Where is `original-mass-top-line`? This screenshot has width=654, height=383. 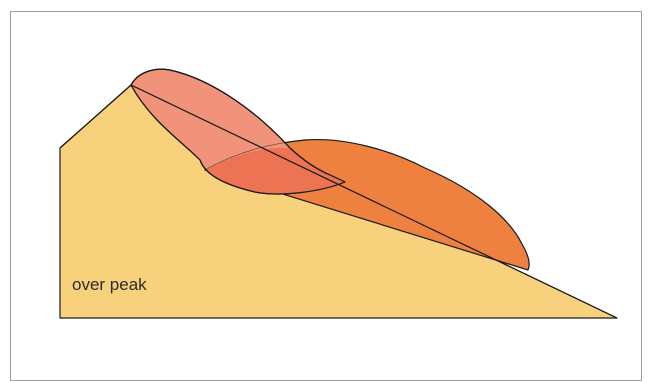 original-mass-top-line is located at coordinates (238, 125).